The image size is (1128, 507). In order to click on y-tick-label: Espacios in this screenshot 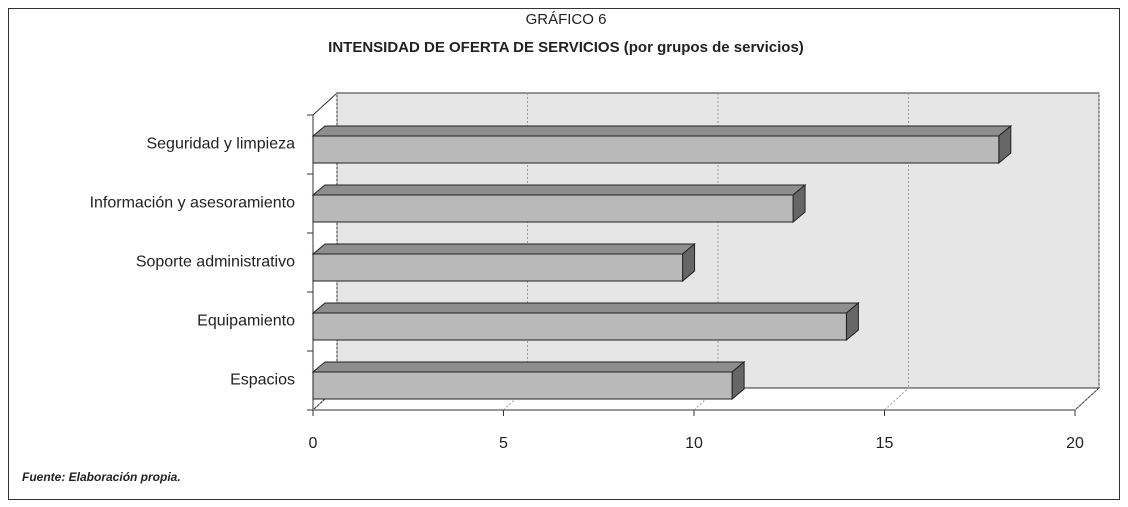, I will do `click(262, 380)`.